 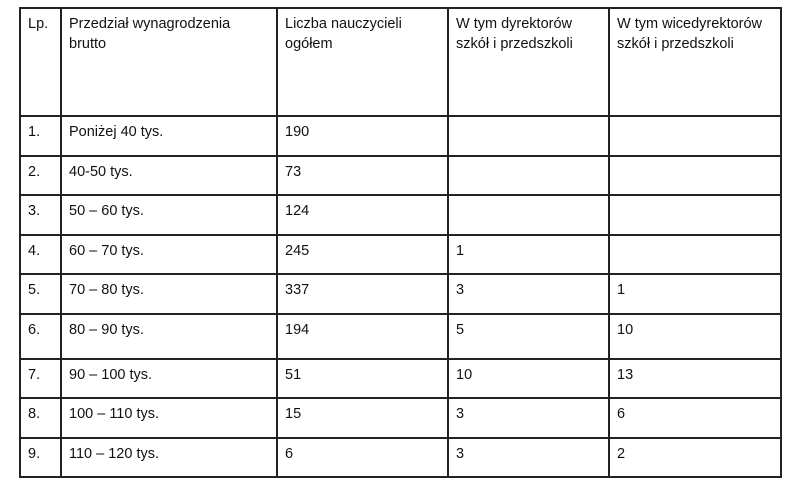 I want to click on cell-lp: 6., so click(x=40, y=336).